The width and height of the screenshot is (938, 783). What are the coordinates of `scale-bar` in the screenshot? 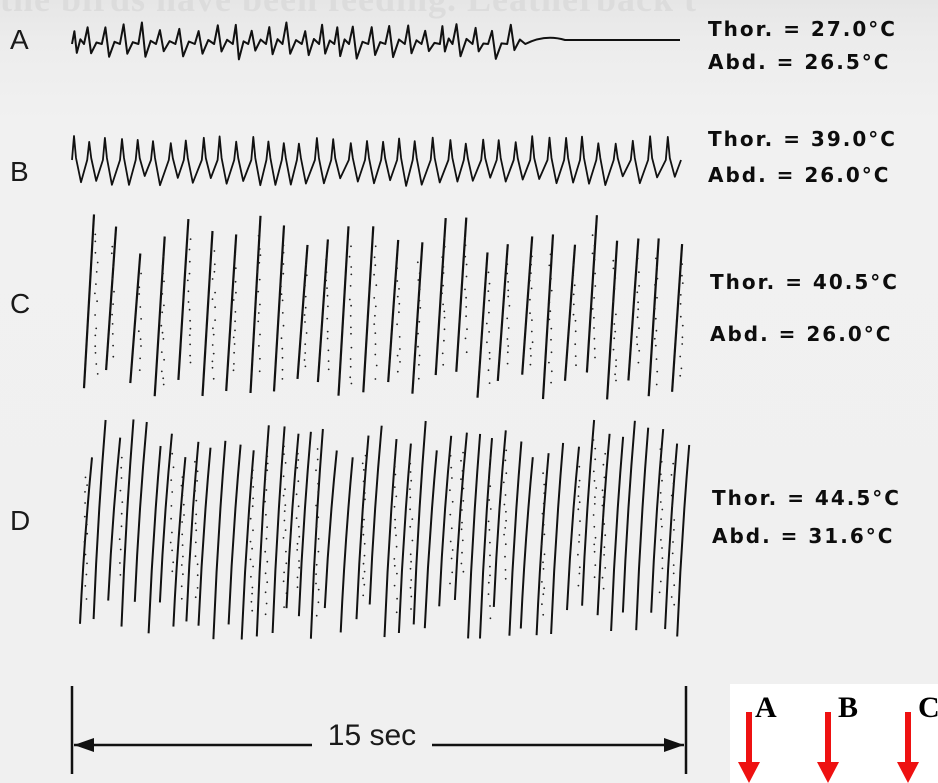 It's located at (379, 730).